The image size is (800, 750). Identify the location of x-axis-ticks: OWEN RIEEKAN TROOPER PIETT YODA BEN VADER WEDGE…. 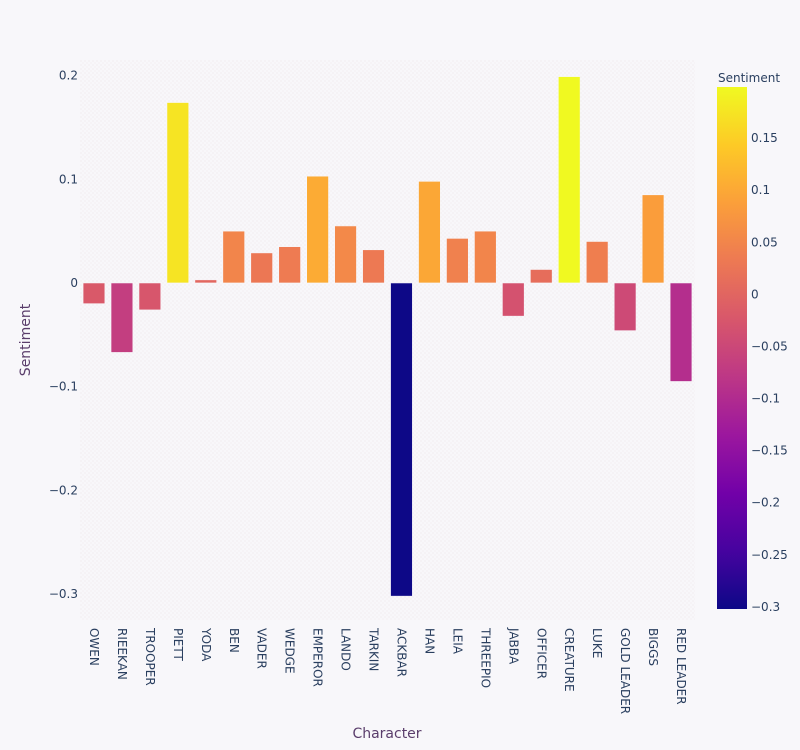
(387, 670).